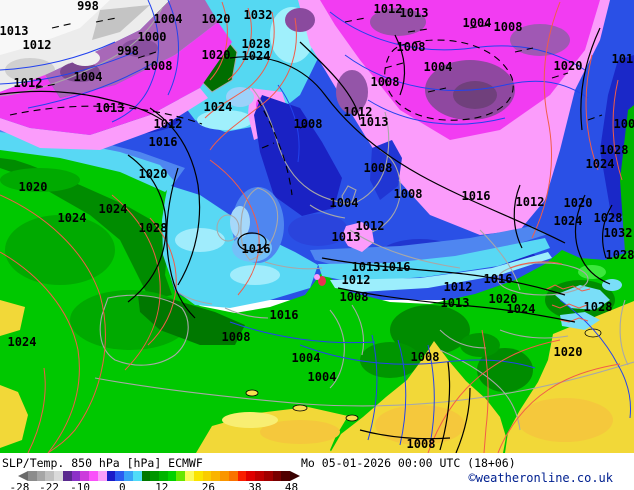  What do you see at coordinates (208, 485) in the screenshot?
I see `colorbar-tick-label: 26` at bounding box center [208, 485].